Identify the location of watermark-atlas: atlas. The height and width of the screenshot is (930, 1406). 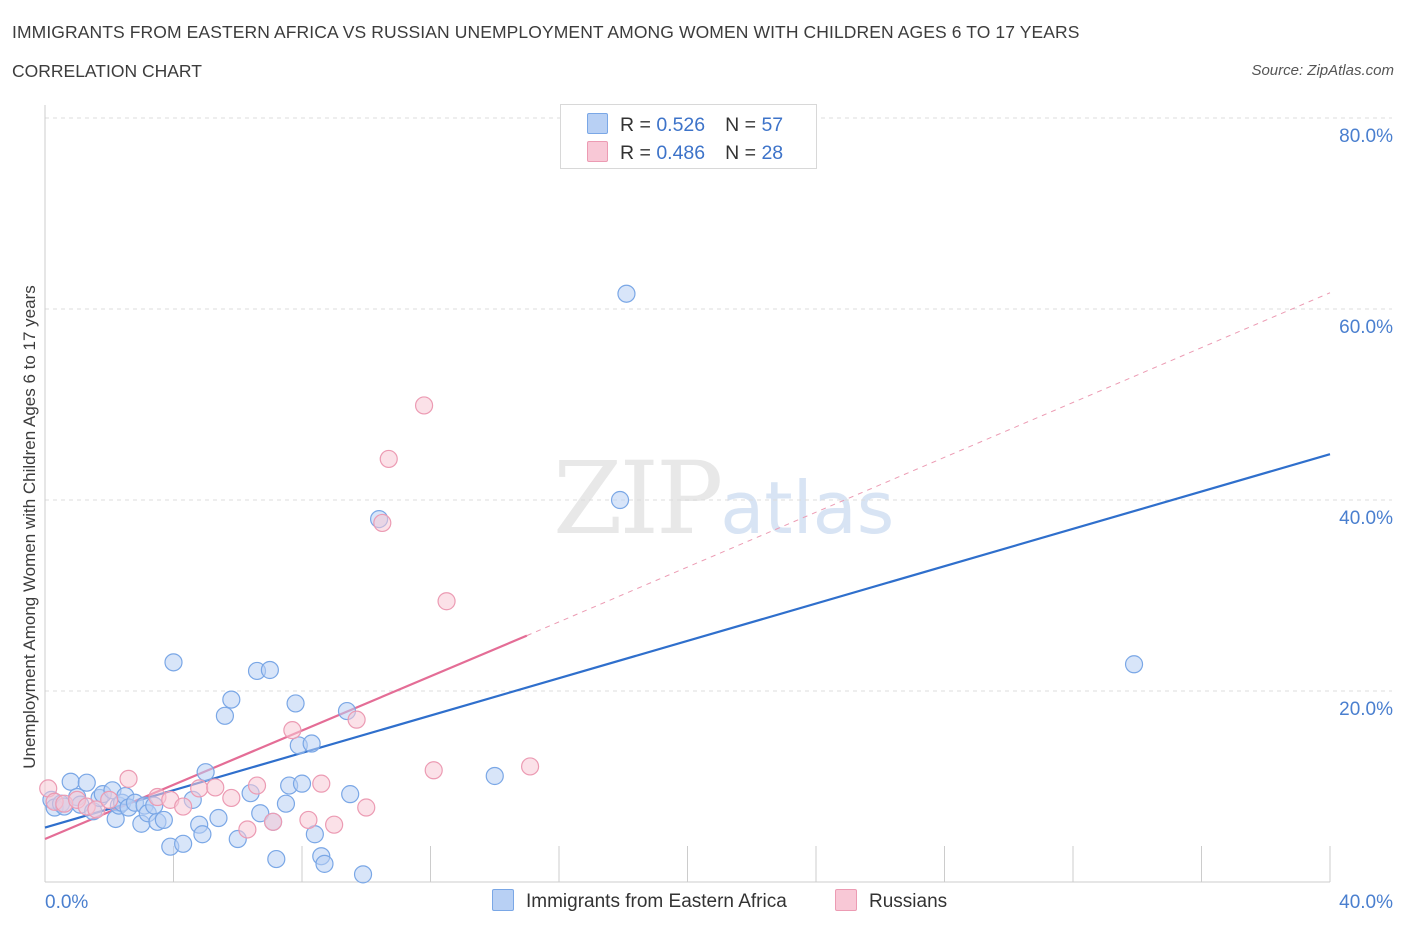
(807, 508).